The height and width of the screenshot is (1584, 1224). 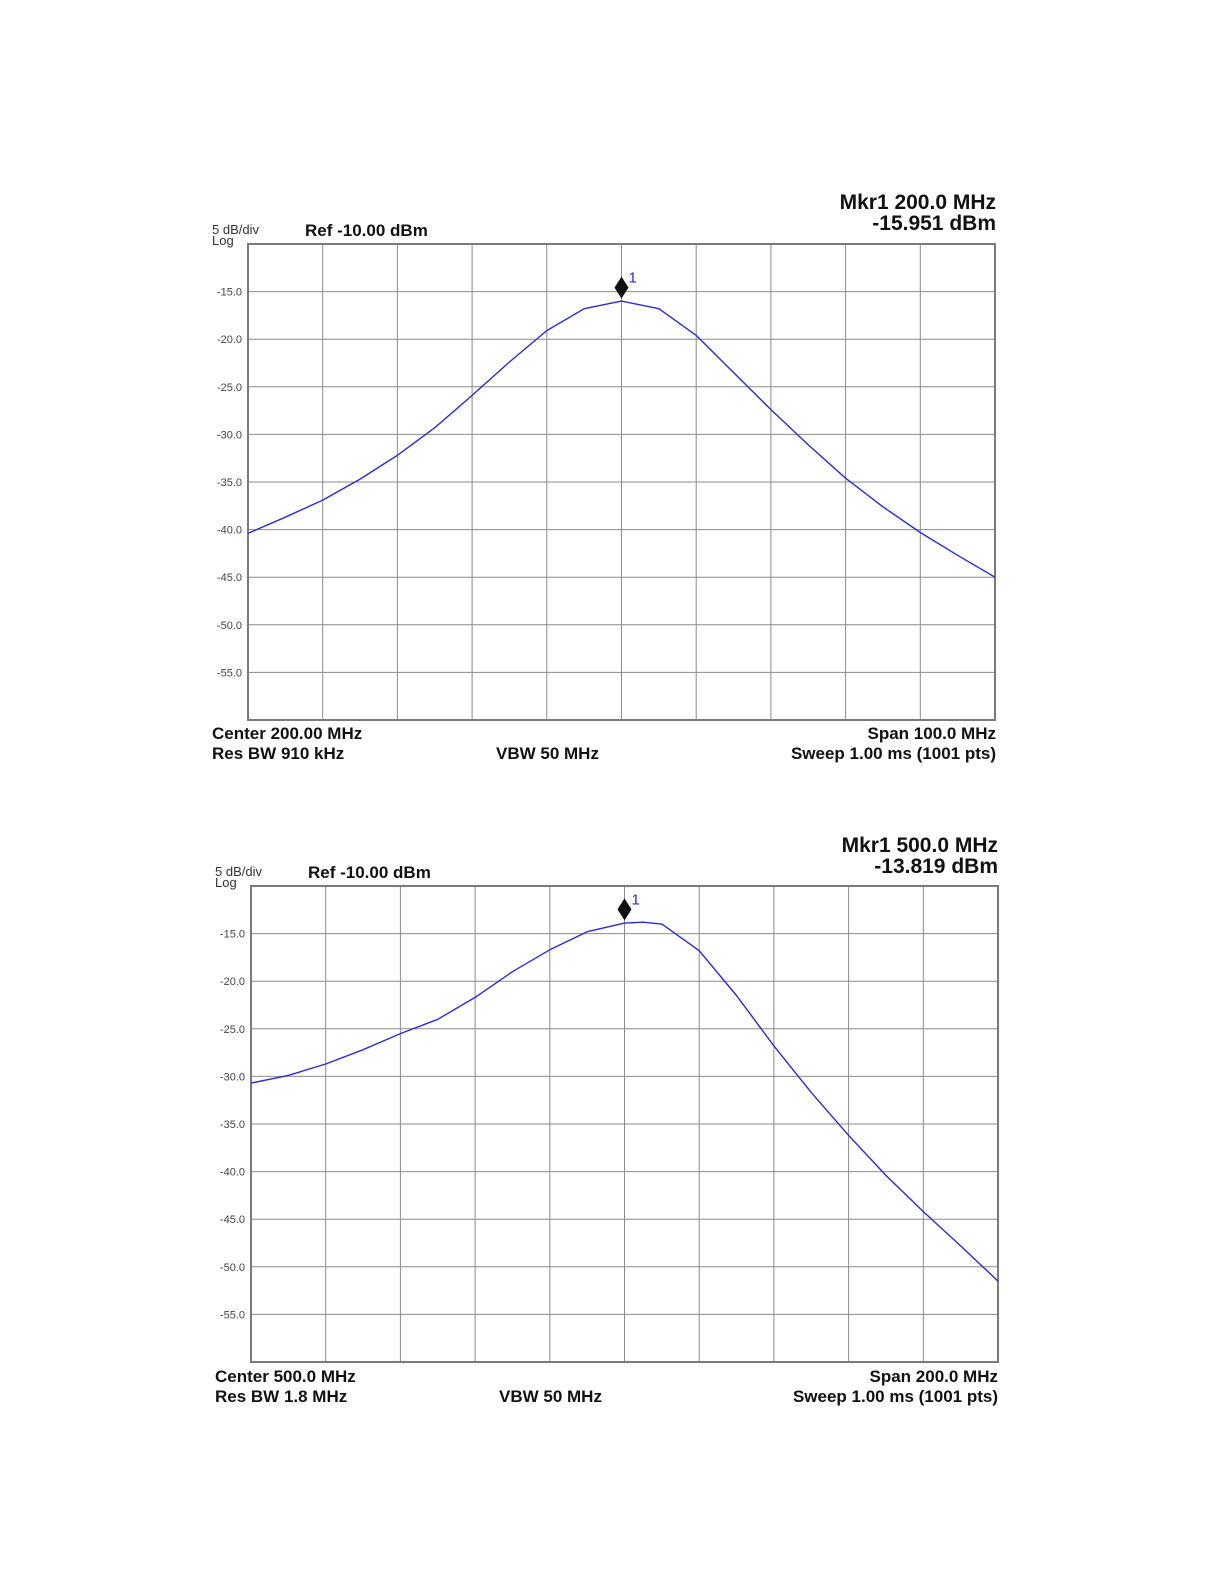 What do you see at coordinates (278, 753) in the screenshot?
I see `resolution-bandwidth: Res BW 910 kHz` at bounding box center [278, 753].